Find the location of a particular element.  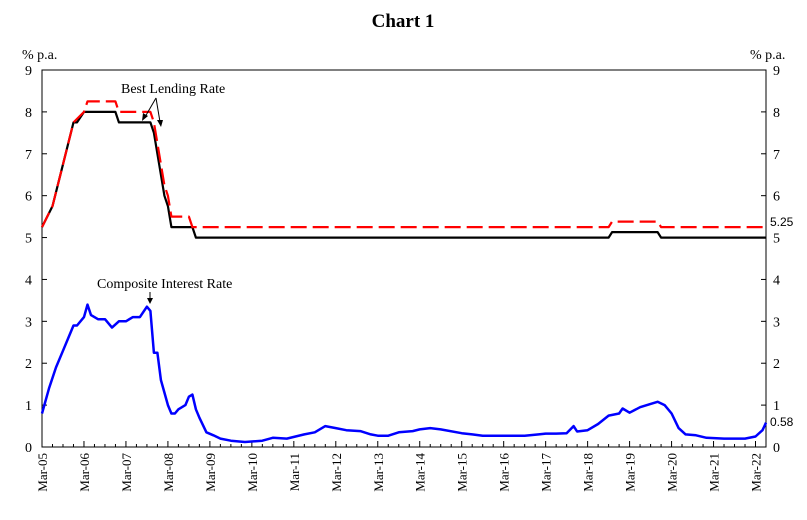

x-tick-label: Mar-07 is located at coordinates (126, 472).